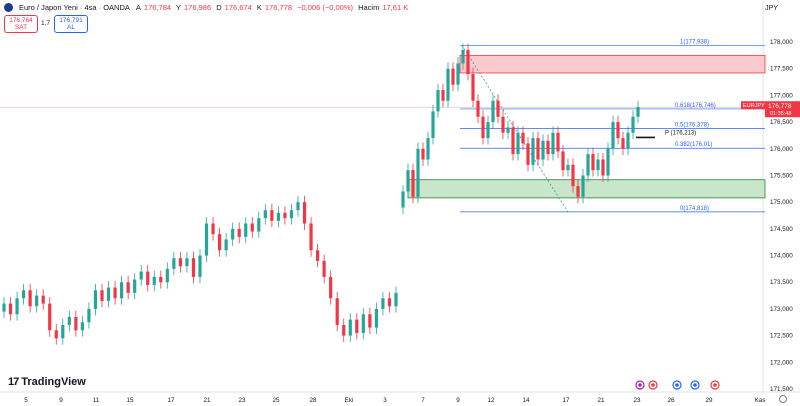 Image resolution: width=800 pixels, height=406 pixels. Describe the element at coordinates (586, 189) in the screenshot. I see `support-zone` at that location.